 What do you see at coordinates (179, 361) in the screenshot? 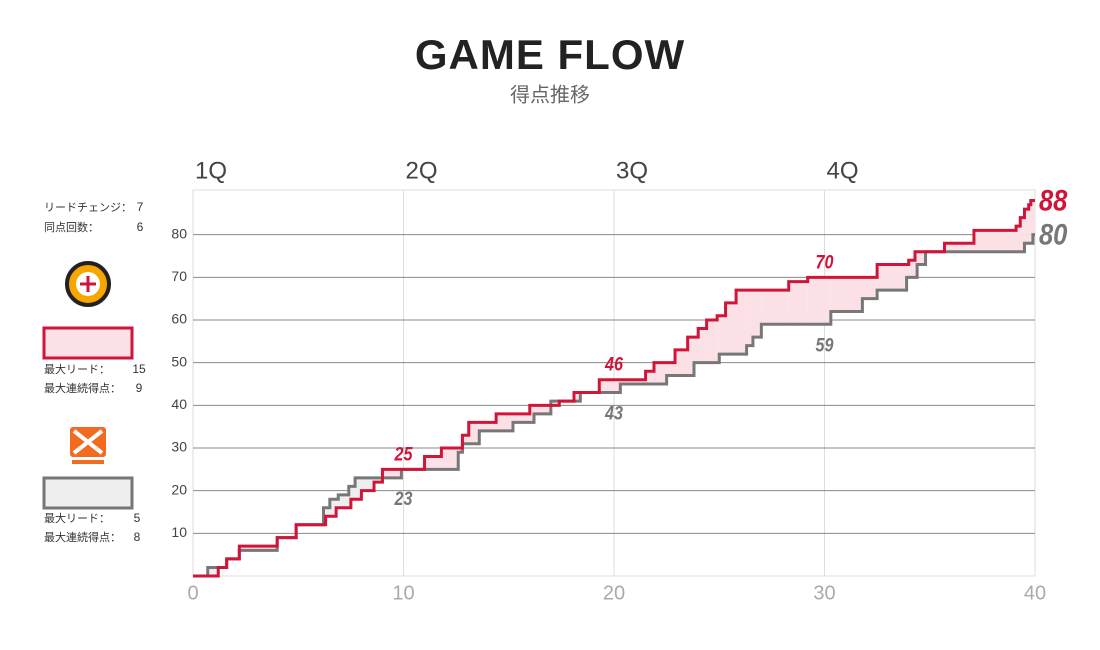
I see `y-tick-label: 50` at bounding box center [179, 361].